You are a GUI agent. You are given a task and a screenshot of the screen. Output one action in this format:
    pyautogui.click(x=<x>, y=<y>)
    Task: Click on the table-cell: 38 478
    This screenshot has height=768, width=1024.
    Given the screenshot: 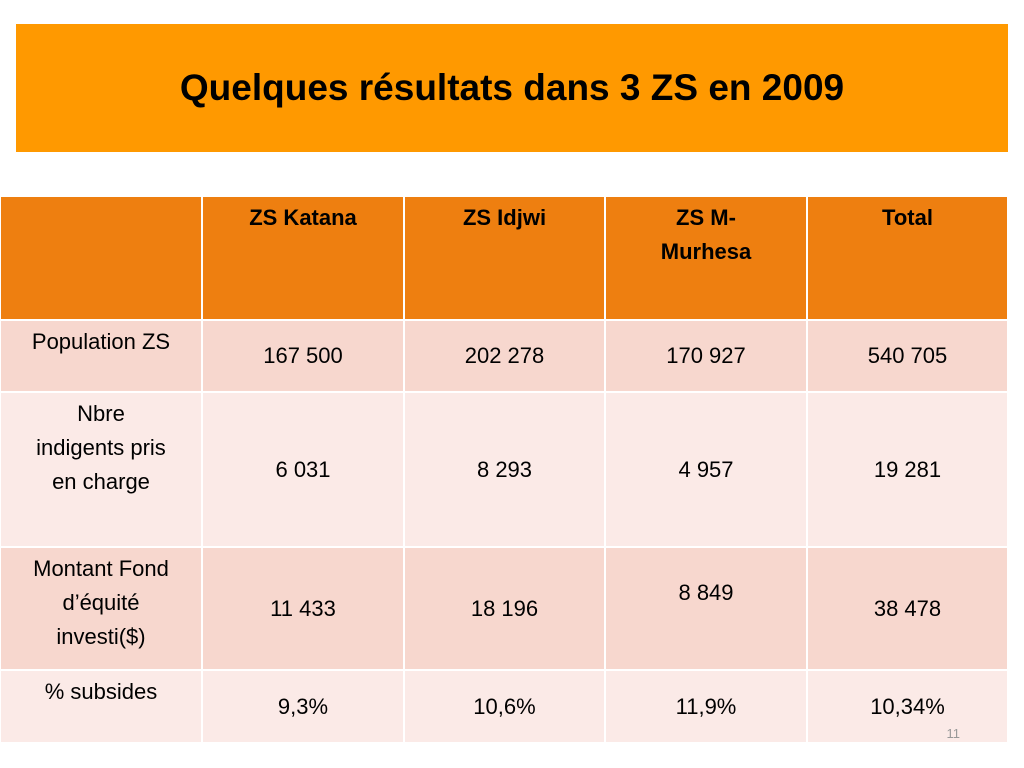 What is the action you would take?
    pyautogui.click(x=907, y=608)
    